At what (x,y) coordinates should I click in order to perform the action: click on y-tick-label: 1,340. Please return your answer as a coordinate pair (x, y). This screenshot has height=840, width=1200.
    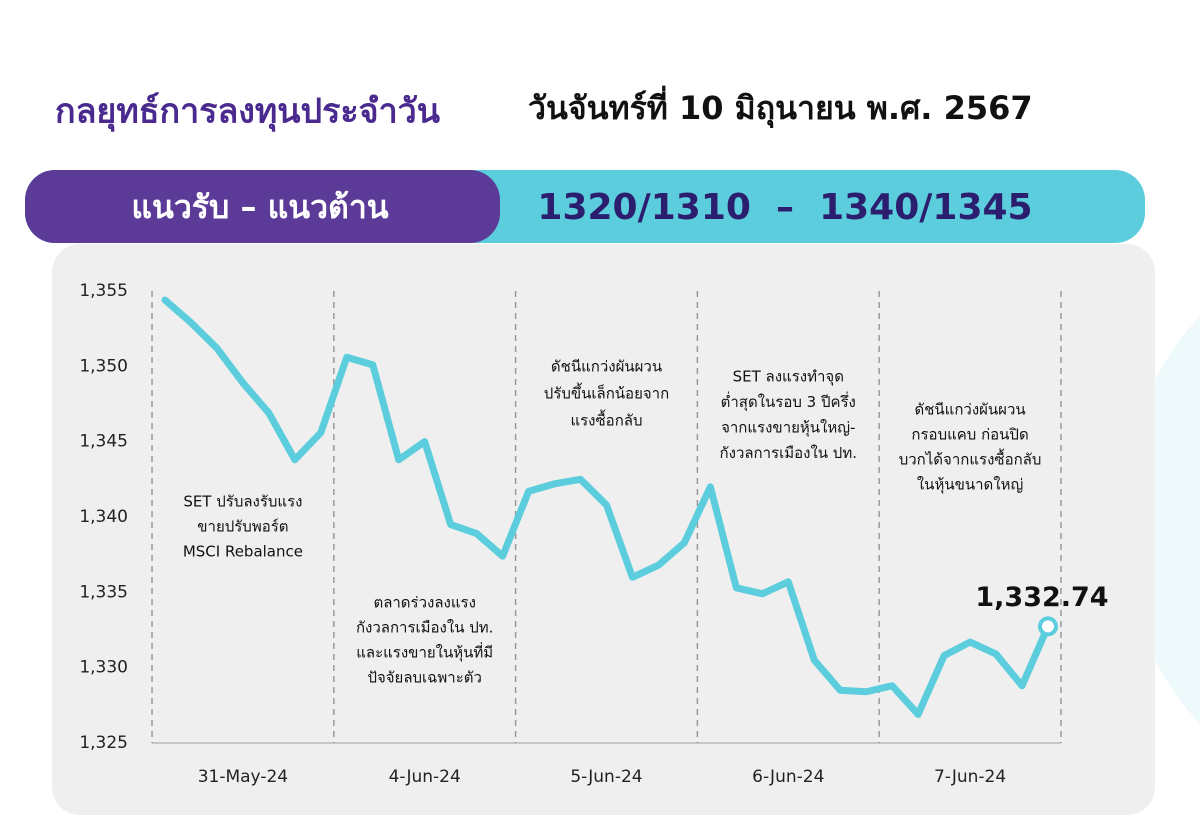
    Looking at the image, I should click on (103, 517).